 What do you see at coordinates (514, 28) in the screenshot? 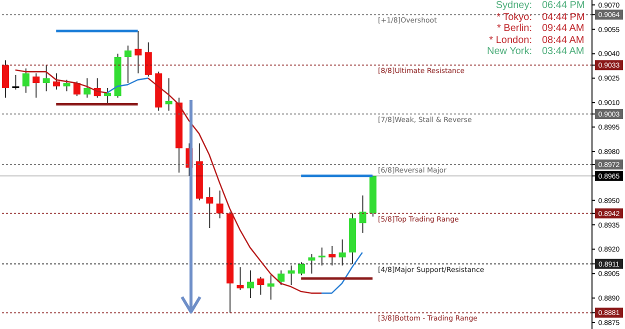
I see `annotation: * Berlin:` at bounding box center [514, 28].